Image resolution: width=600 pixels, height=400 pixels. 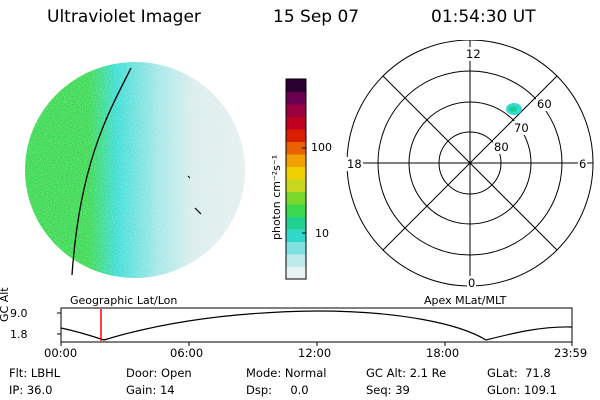 What do you see at coordinates (473, 54) in the screenshot?
I see `mlt-label-12: 12` at bounding box center [473, 54].